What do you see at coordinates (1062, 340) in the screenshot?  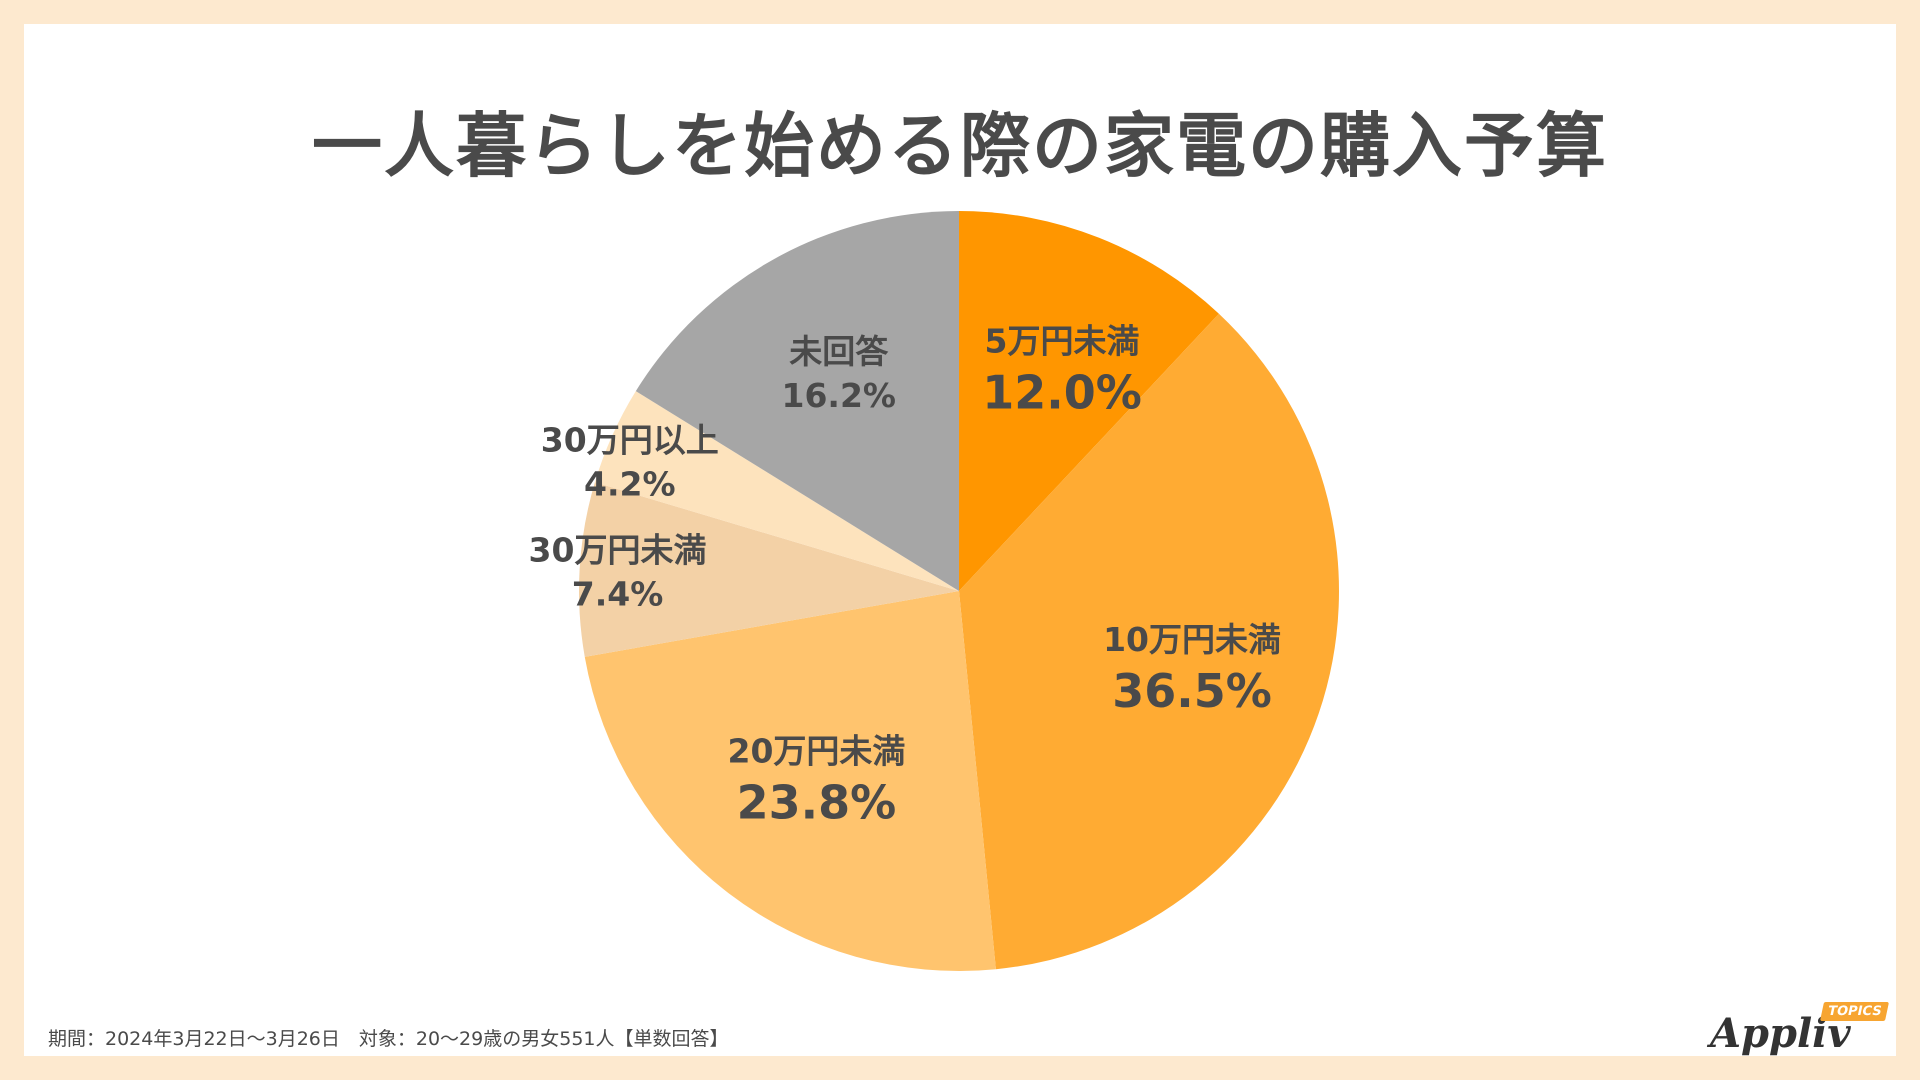 I see `slice-label: 5万円未満` at bounding box center [1062, 340].